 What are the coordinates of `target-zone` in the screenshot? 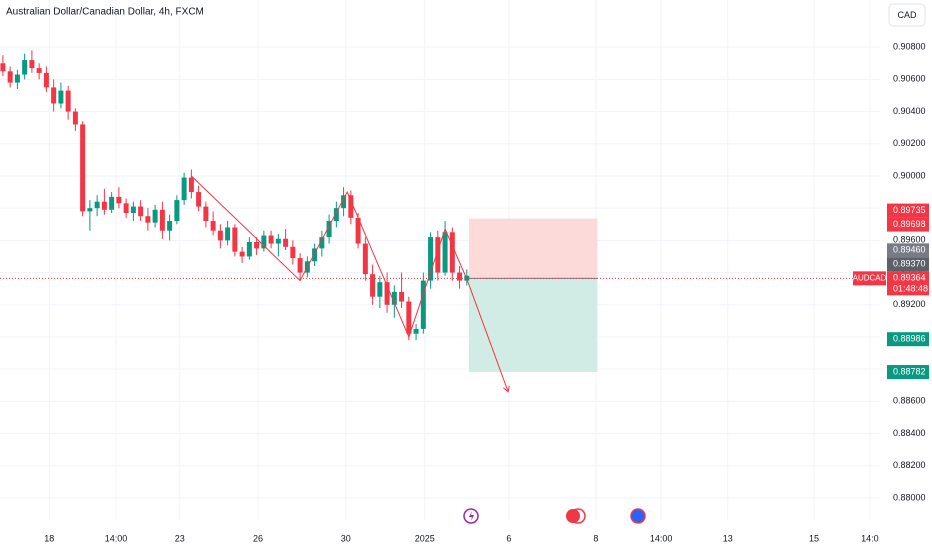 It's located at (533, 325).